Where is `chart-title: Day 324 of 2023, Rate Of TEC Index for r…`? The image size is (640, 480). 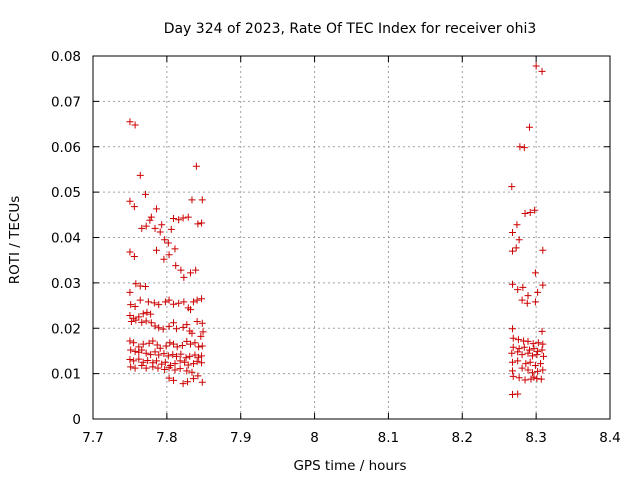
chart-title: Day 324 of 2023, Rate Of TEC Index for r… is located at coordinates (350, 29).